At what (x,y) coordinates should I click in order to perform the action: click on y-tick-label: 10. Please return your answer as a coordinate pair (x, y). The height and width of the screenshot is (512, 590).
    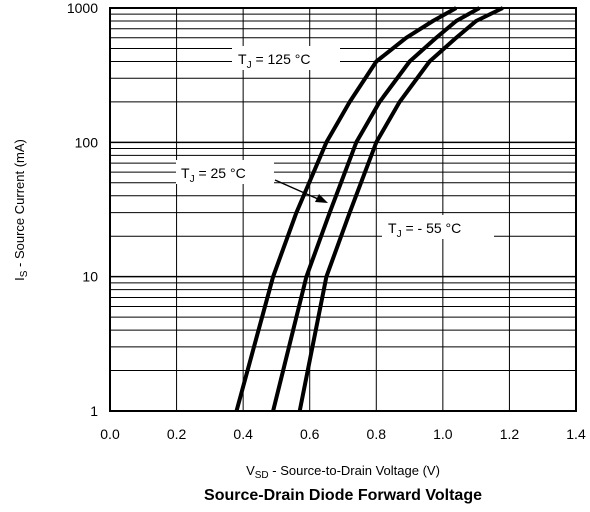
    Looking at the image, I should click on (90, 277).